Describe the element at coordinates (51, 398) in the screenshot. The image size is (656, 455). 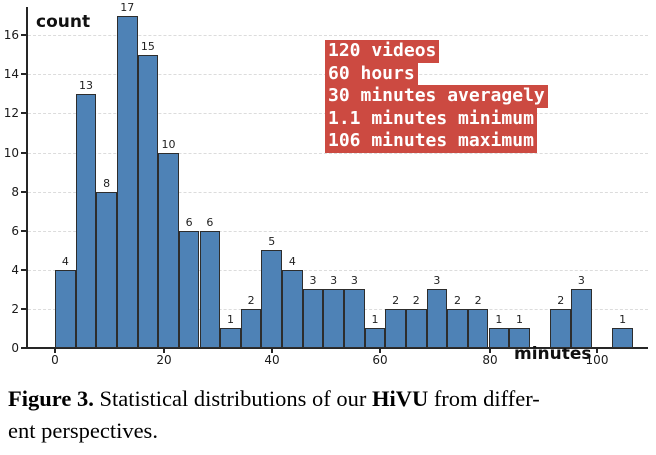
I see `caption-bold-text: Figure 3.` at that location.